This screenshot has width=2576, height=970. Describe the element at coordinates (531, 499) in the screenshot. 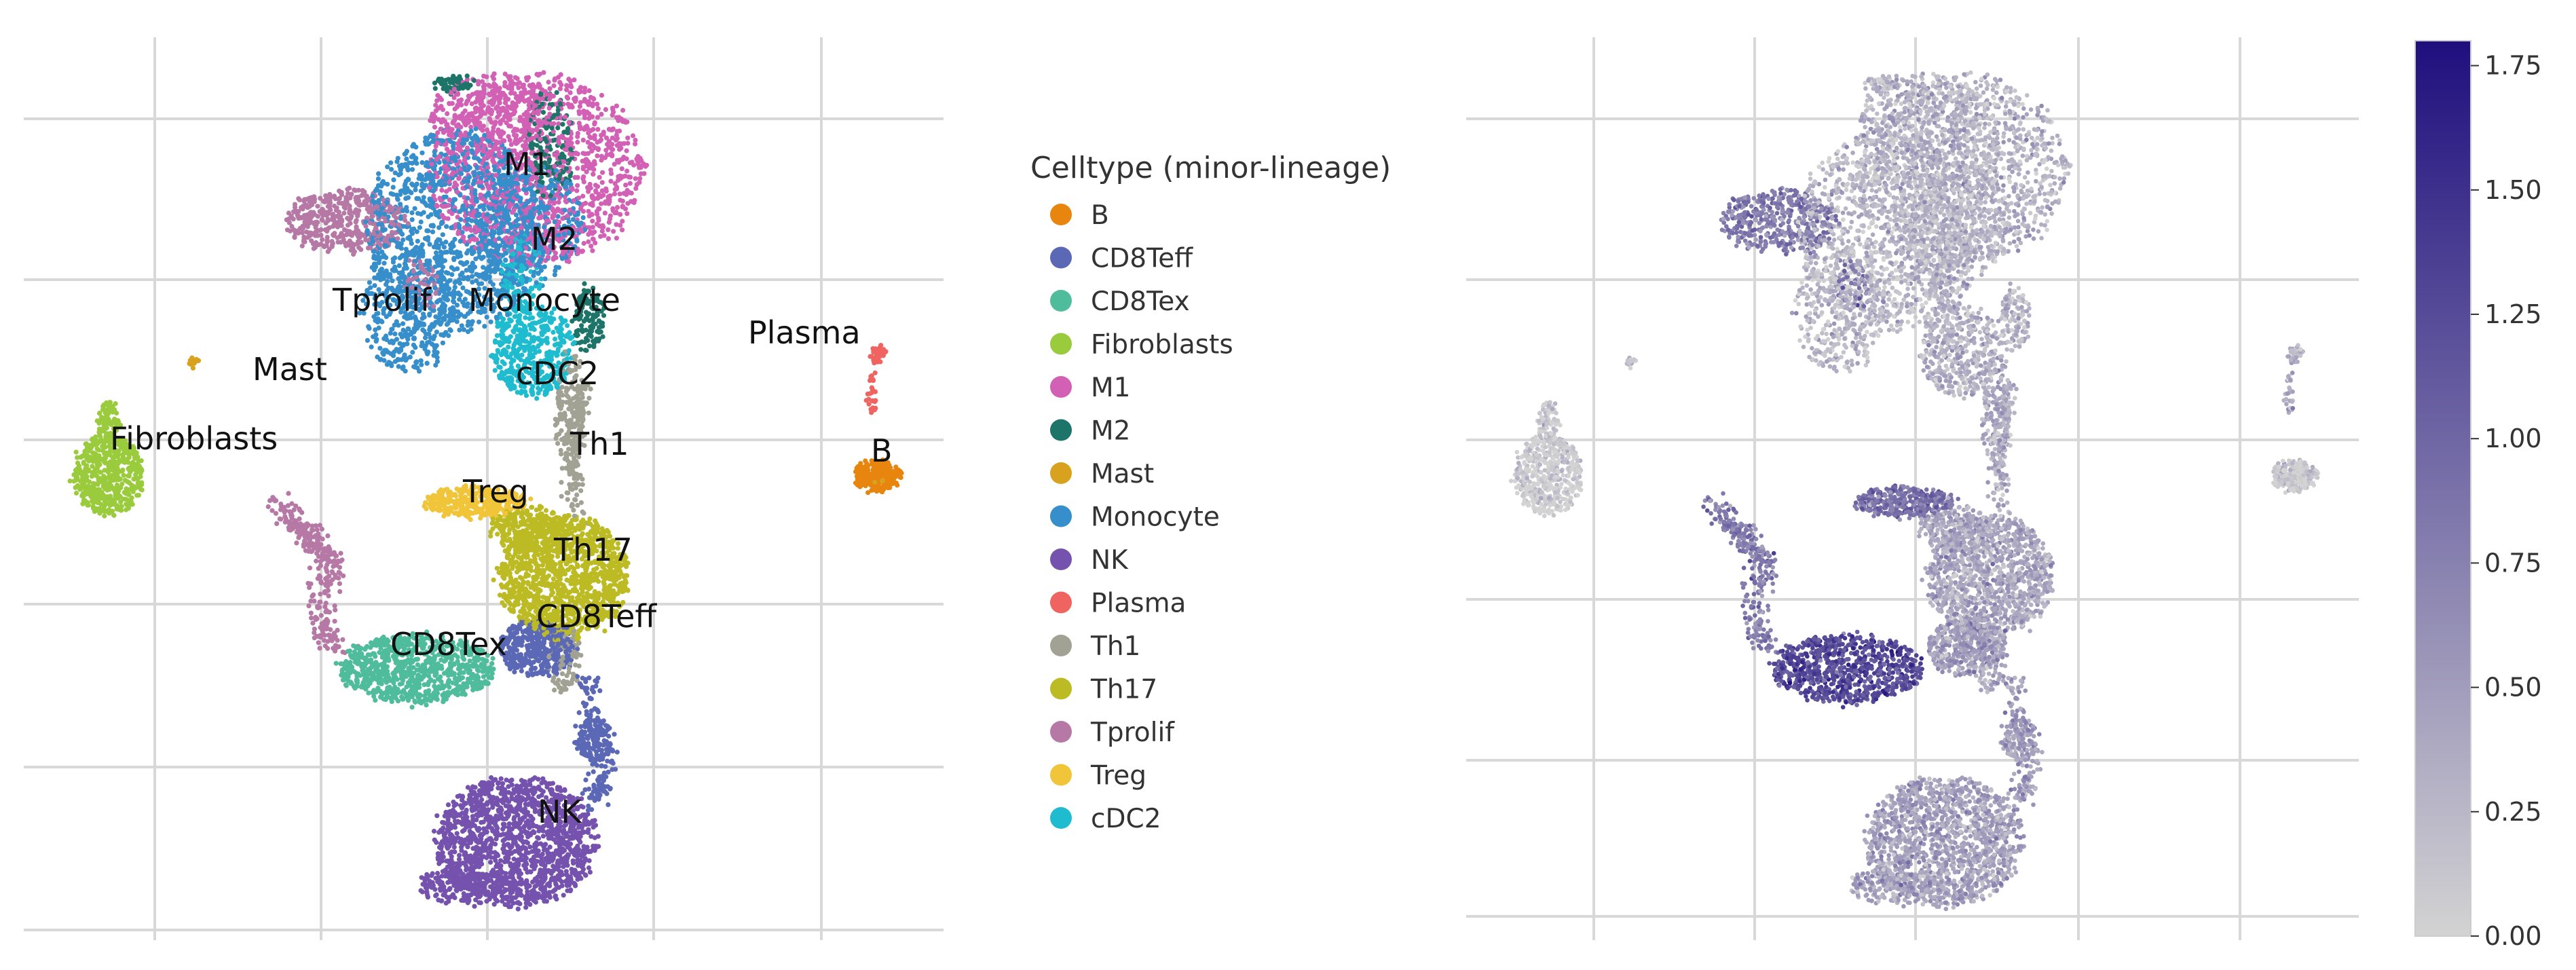

I see `point-treg` at that location.